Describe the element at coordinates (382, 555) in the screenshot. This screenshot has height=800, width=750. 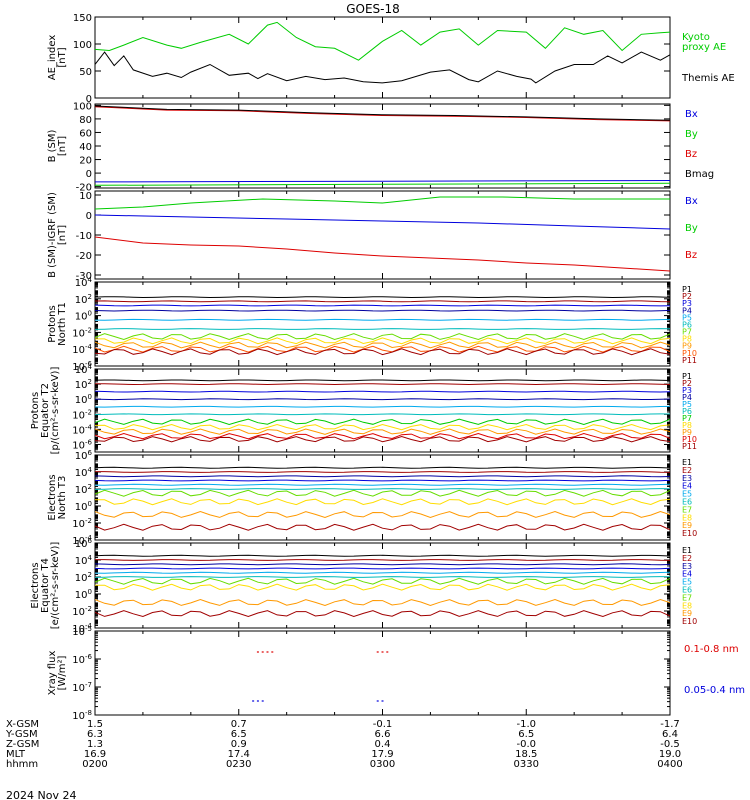
I see `series-e1-line` at that location.